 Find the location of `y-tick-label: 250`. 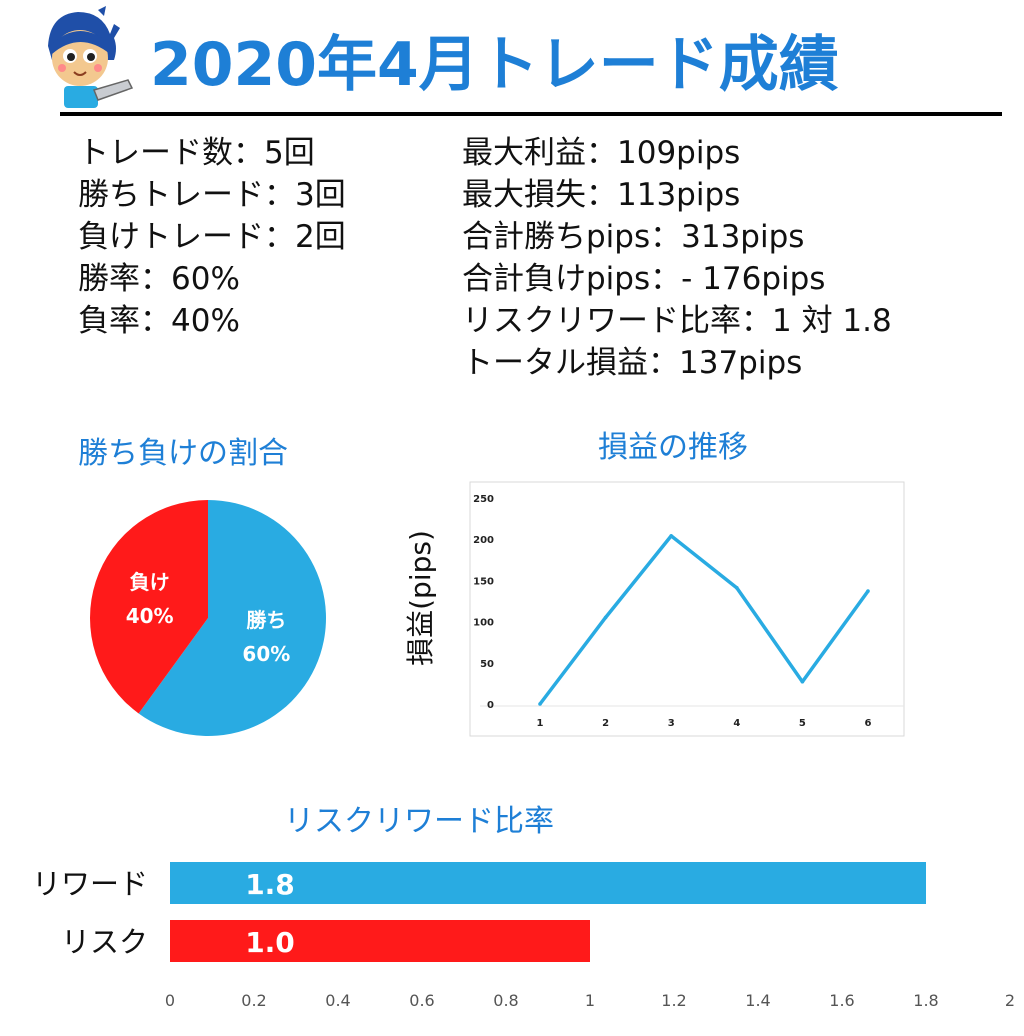

y-tick-label: 250 is located at coordinates (483, 499).